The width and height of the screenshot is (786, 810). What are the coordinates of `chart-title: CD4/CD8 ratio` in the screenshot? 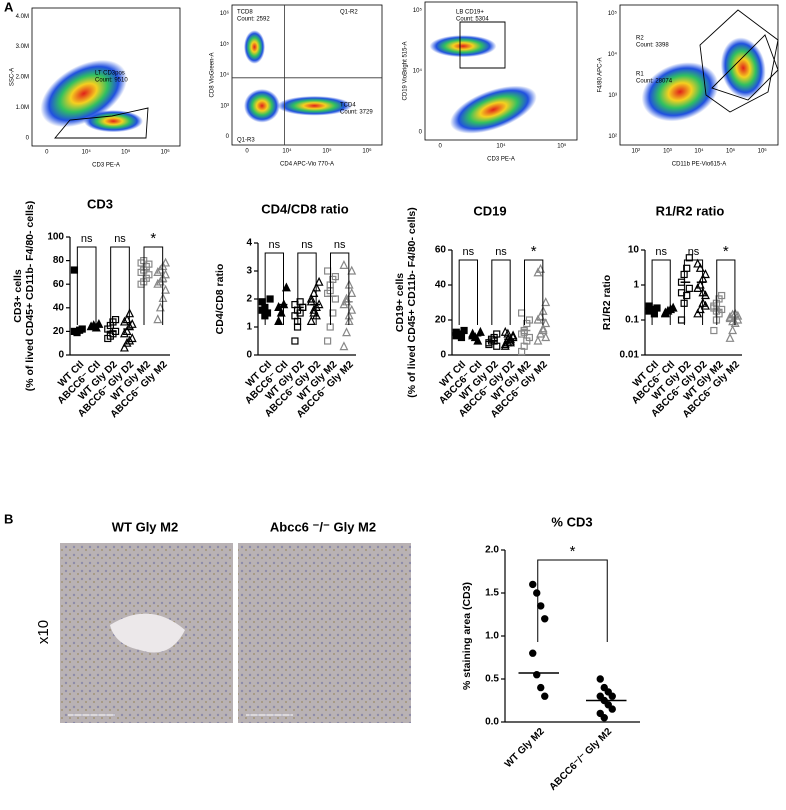 It's located at (304, 208).